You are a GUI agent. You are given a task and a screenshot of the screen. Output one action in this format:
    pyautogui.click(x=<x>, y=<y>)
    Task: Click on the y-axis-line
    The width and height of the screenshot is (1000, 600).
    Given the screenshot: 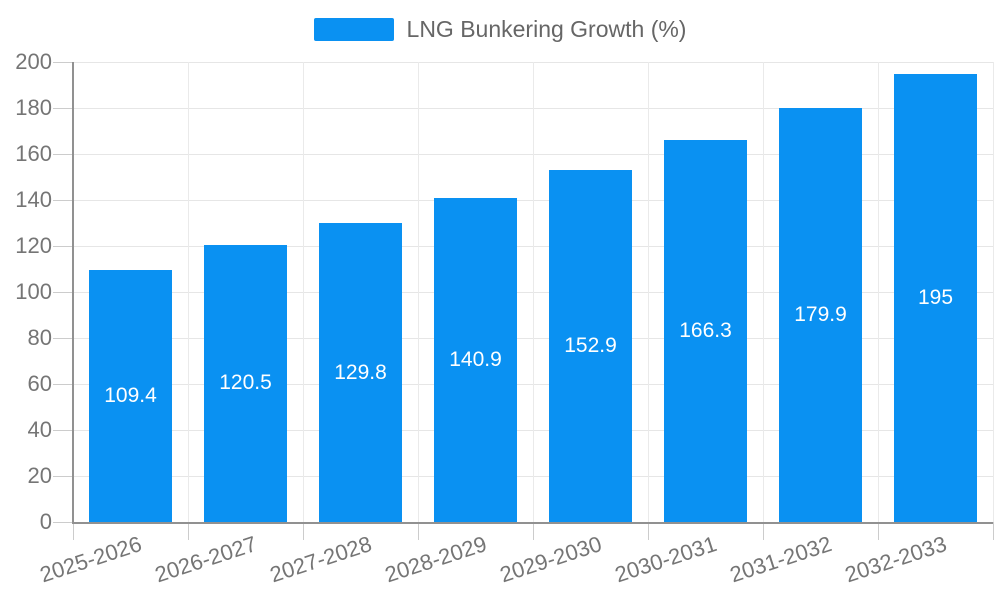 What is the action you would take?
    pyautogui.click(x=73, y=293)
    